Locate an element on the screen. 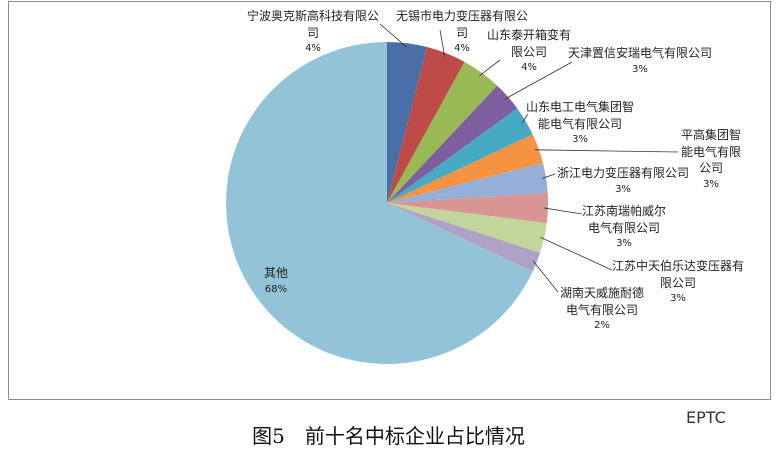 The height and width of the screenshot is (451, 777). slice-label: 宁波奥克斯高科技有限公司 4% is located at coordinates (313, 33).